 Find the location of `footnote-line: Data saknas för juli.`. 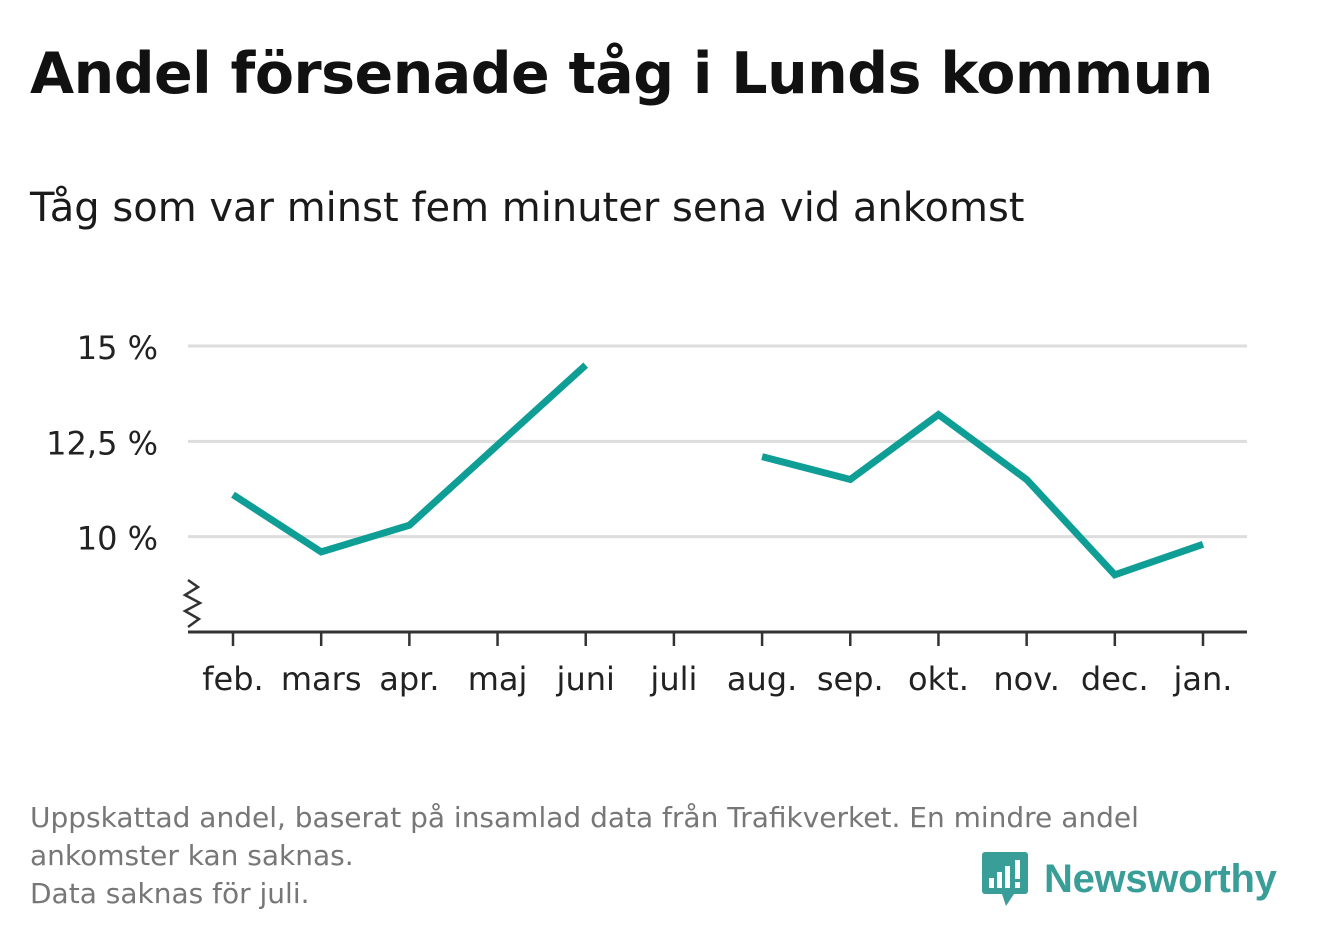

footnote-line: Data saknas för juli. is located at coordinates (170, 893).